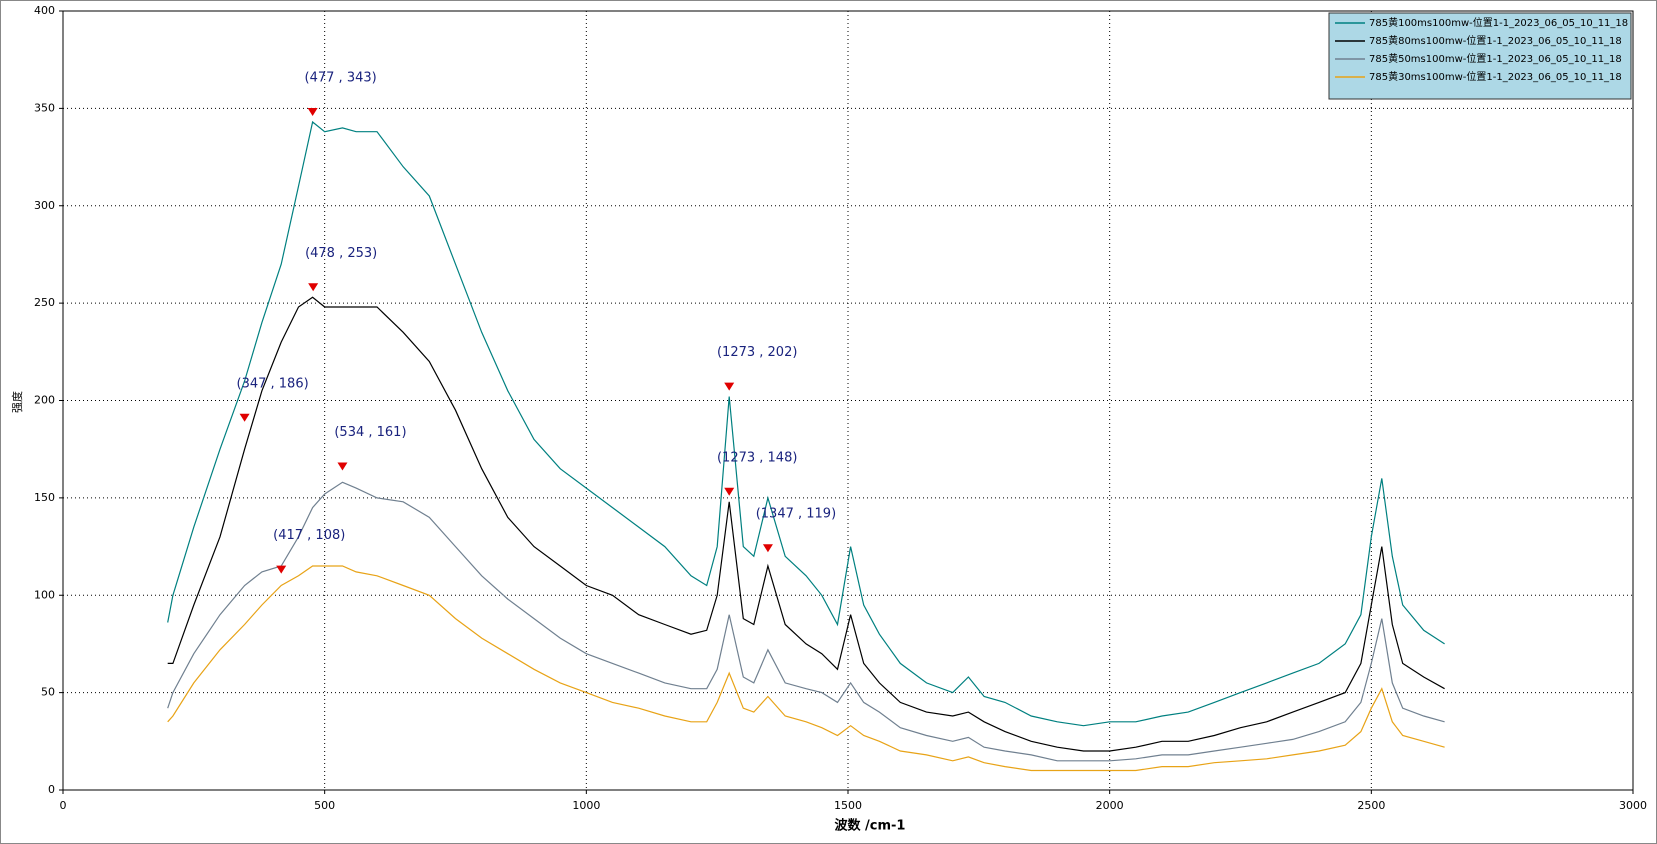  Describe the element at coordinates (796, 514) in the screenshot. I see `peak-label: (1347 , 119)` at that location.